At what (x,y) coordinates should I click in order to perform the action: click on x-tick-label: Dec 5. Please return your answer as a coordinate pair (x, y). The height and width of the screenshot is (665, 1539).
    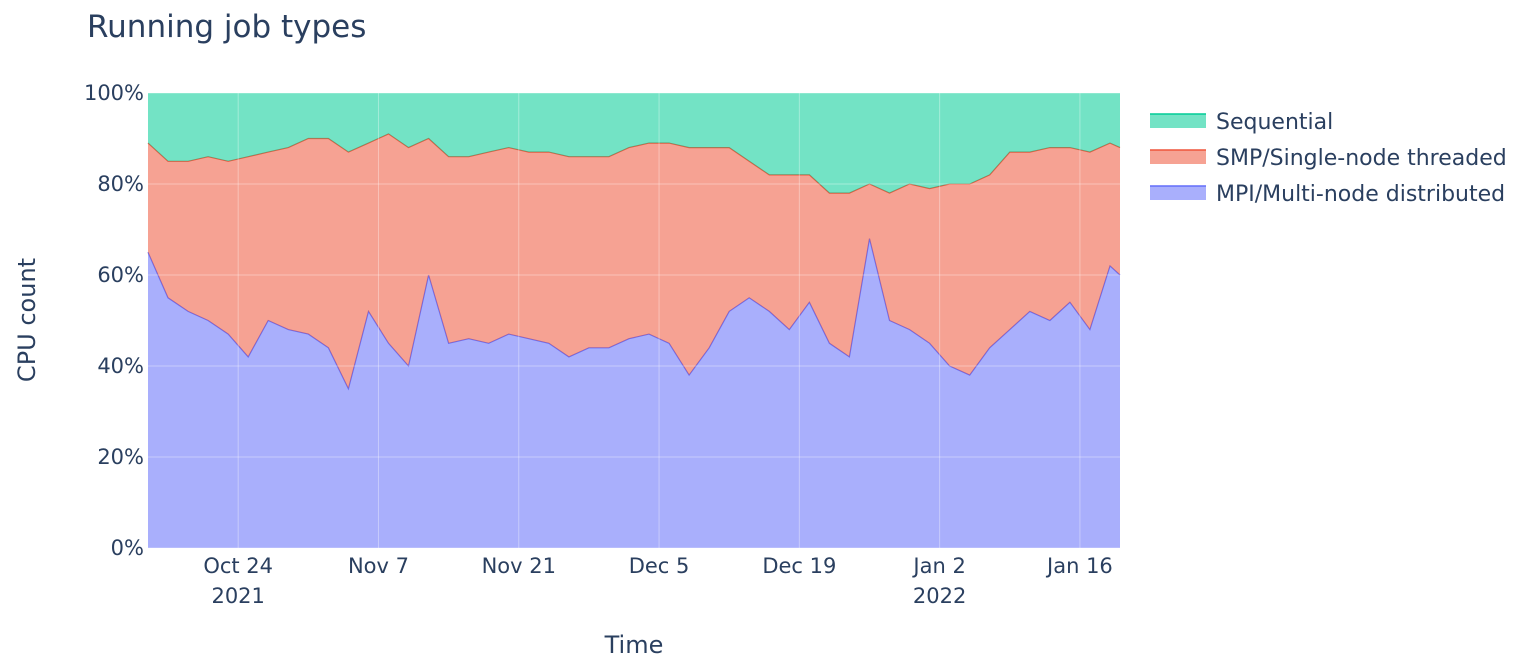
    Looking at the image, I should click on (659, 566).